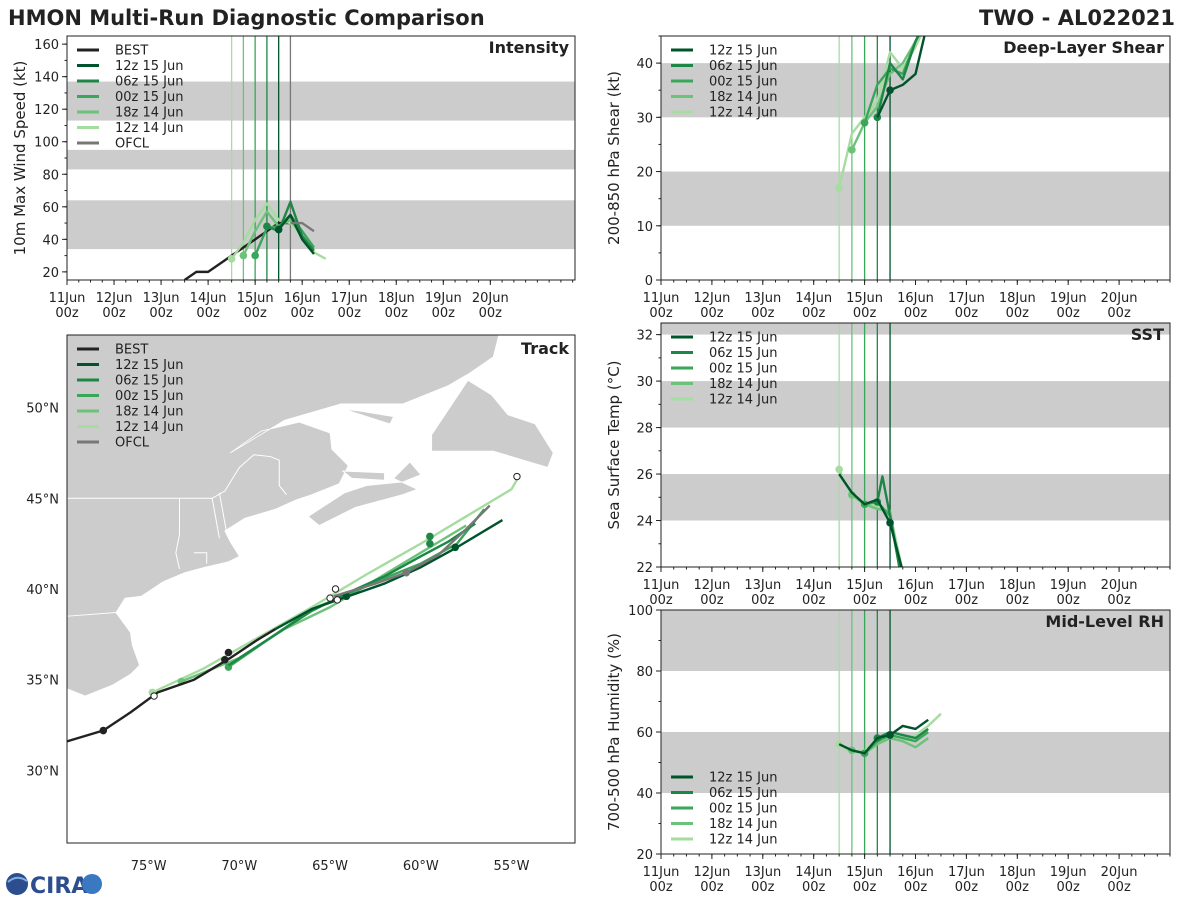 The image size is (1200, 900). What do you see at coordinates (902, 733) in the screenshot?
I see `series-line-06z-15-jun` at bounding box center [902, 733].